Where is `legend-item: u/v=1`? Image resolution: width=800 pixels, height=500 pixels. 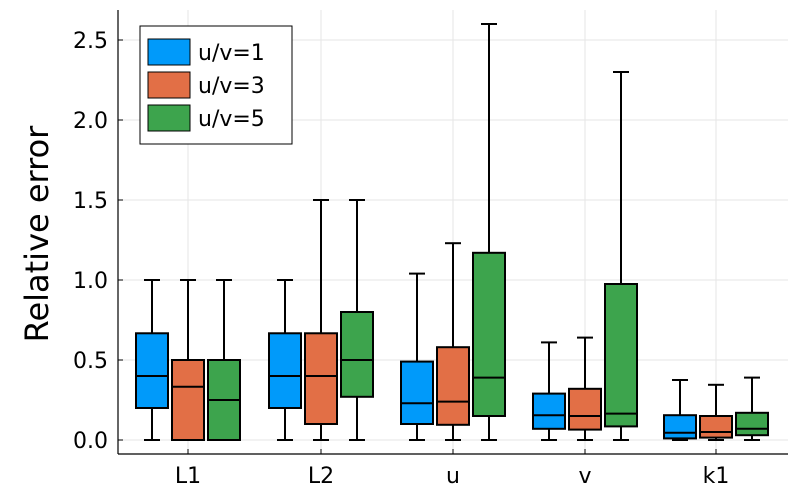 legend-item: u/v=1 is located at coordinates (206, 52).